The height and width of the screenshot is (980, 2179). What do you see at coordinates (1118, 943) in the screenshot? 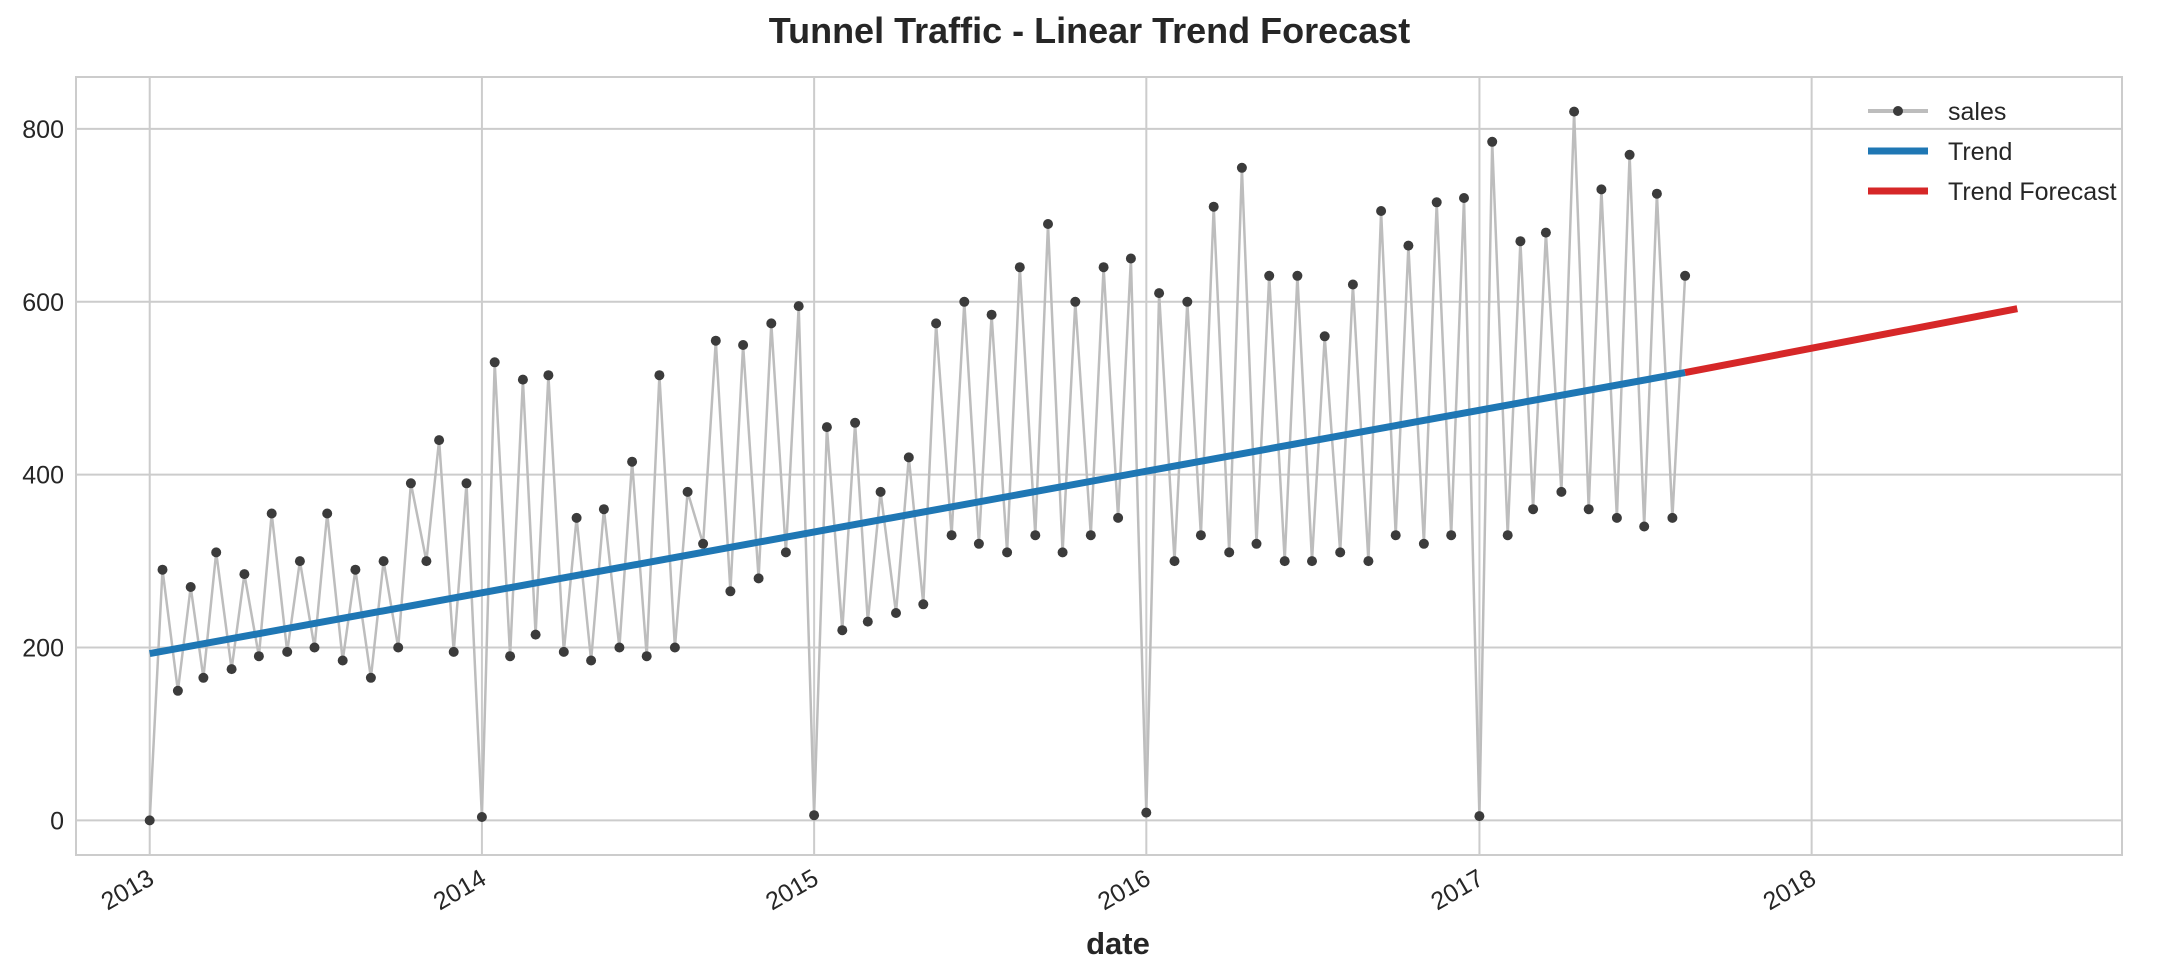
I see `x-axis-title: date` at bounding box center [1118, 943].